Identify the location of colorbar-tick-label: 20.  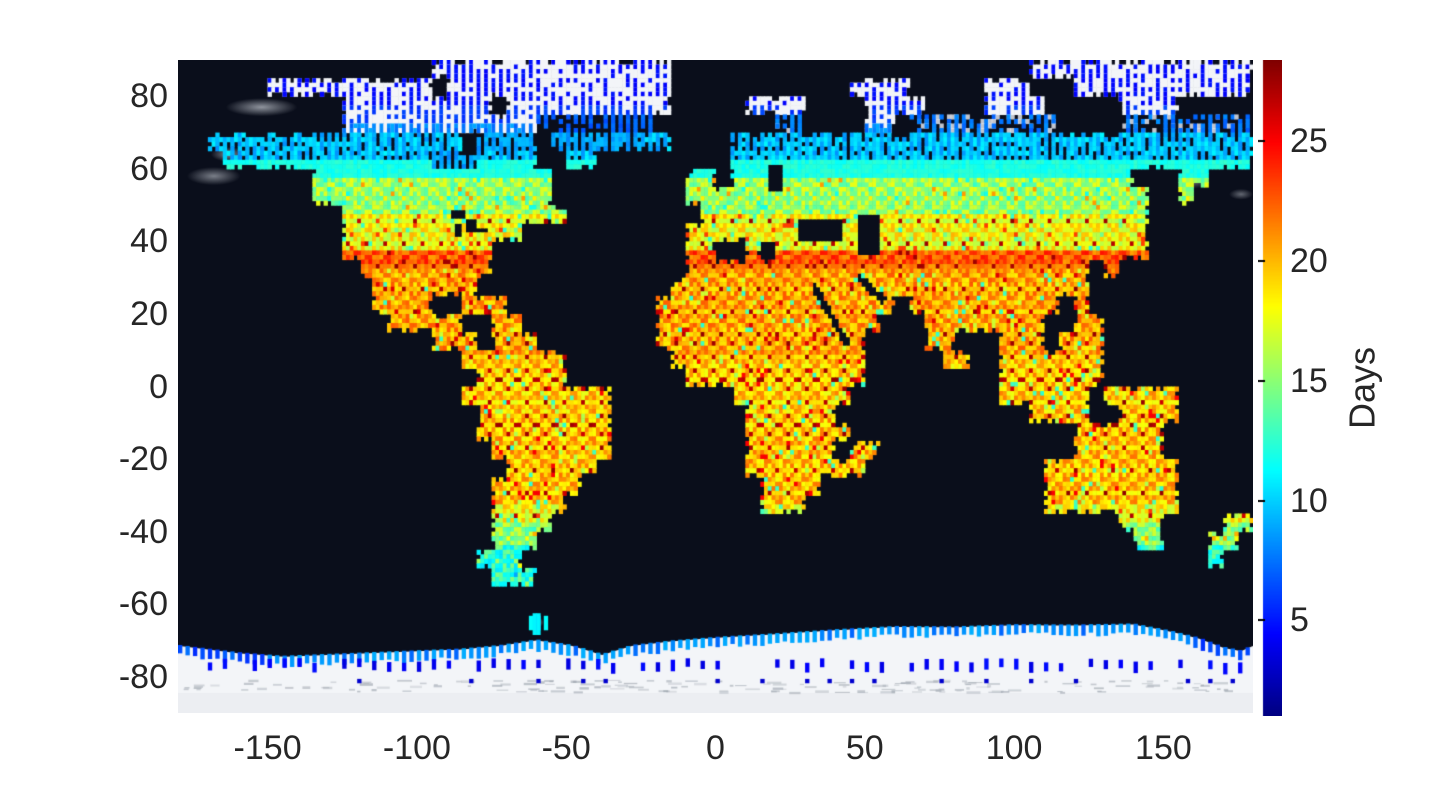
(1309, 261).